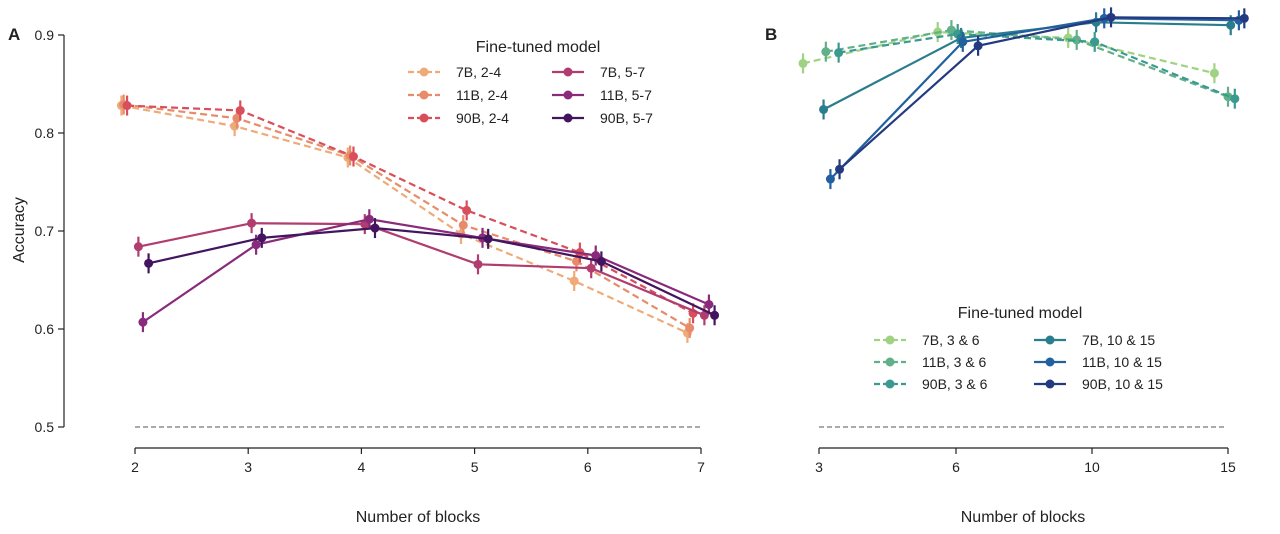 This screenshot has height=534, width=1280. Describe the element at coordinates (45, 329) in the screenshot. I see `panel-a-y-tick-label: 0.6` at that location.